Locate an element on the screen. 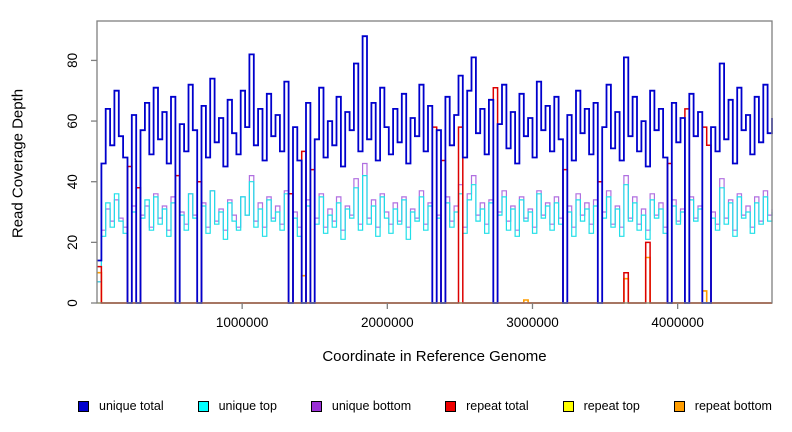  y-tick-label: 0 is located at coordinates (72, 303).